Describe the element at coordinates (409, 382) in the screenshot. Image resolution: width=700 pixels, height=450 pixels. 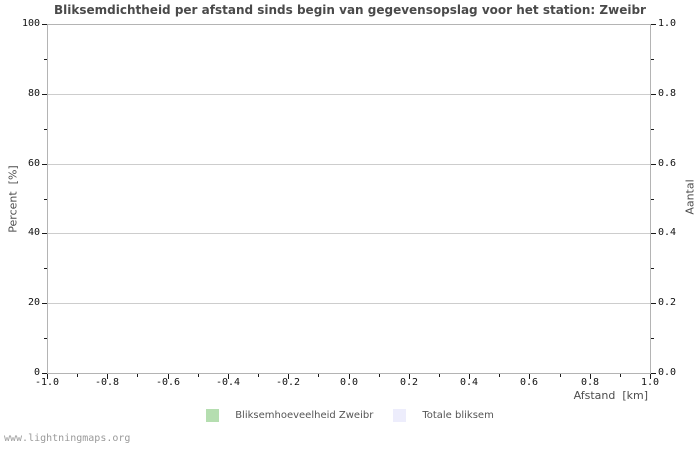
I see `x-tick-label: 0.2` at that location.